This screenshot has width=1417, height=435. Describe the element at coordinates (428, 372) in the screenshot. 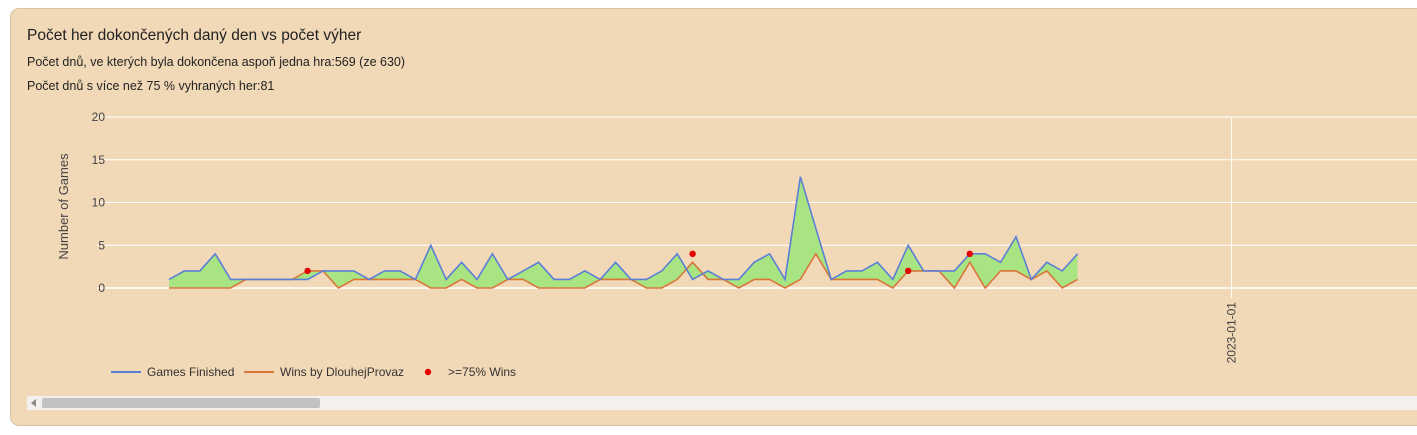

I see `legend-swatch-dot` at that location.